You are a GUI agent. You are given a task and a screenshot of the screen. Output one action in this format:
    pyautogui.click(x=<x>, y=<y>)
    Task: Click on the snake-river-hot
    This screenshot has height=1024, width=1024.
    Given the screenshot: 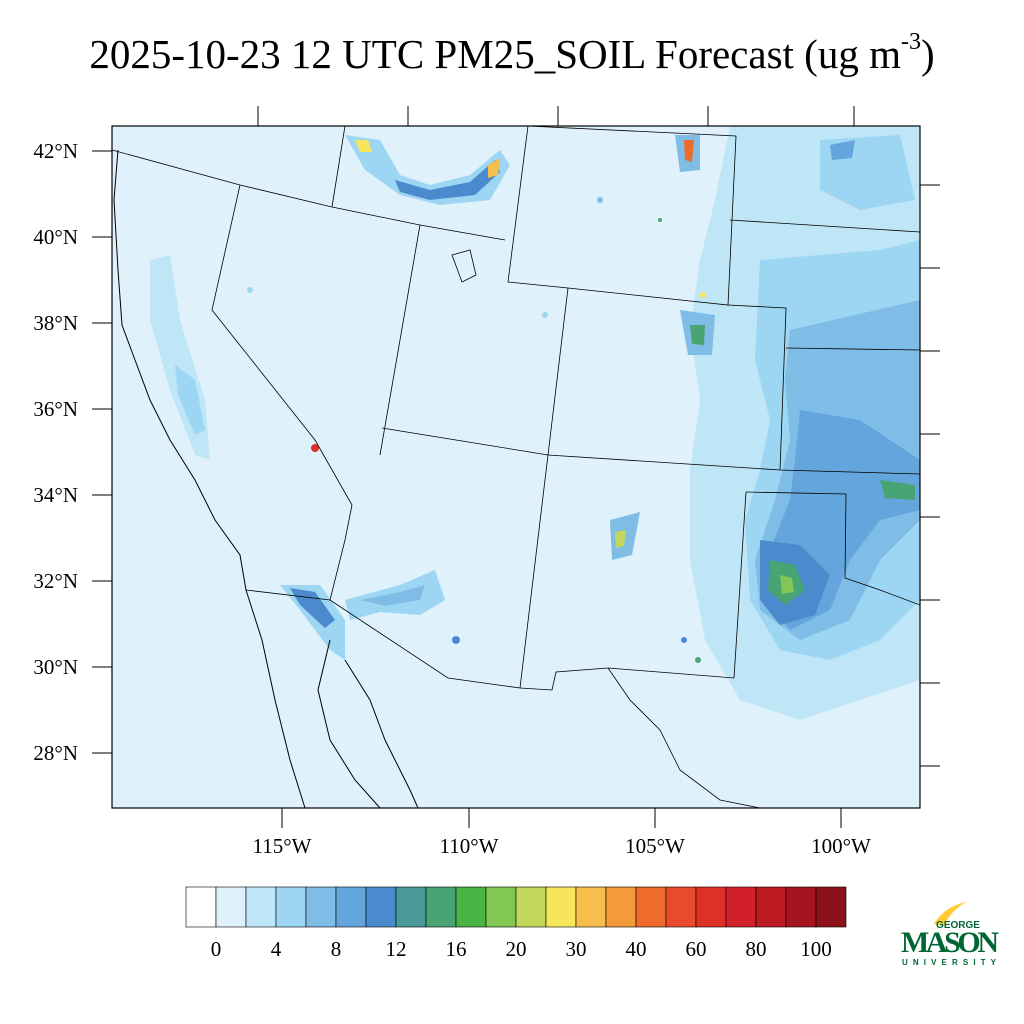 What is the action you would take?
    pyautogui.click(x=363, y=146)
    